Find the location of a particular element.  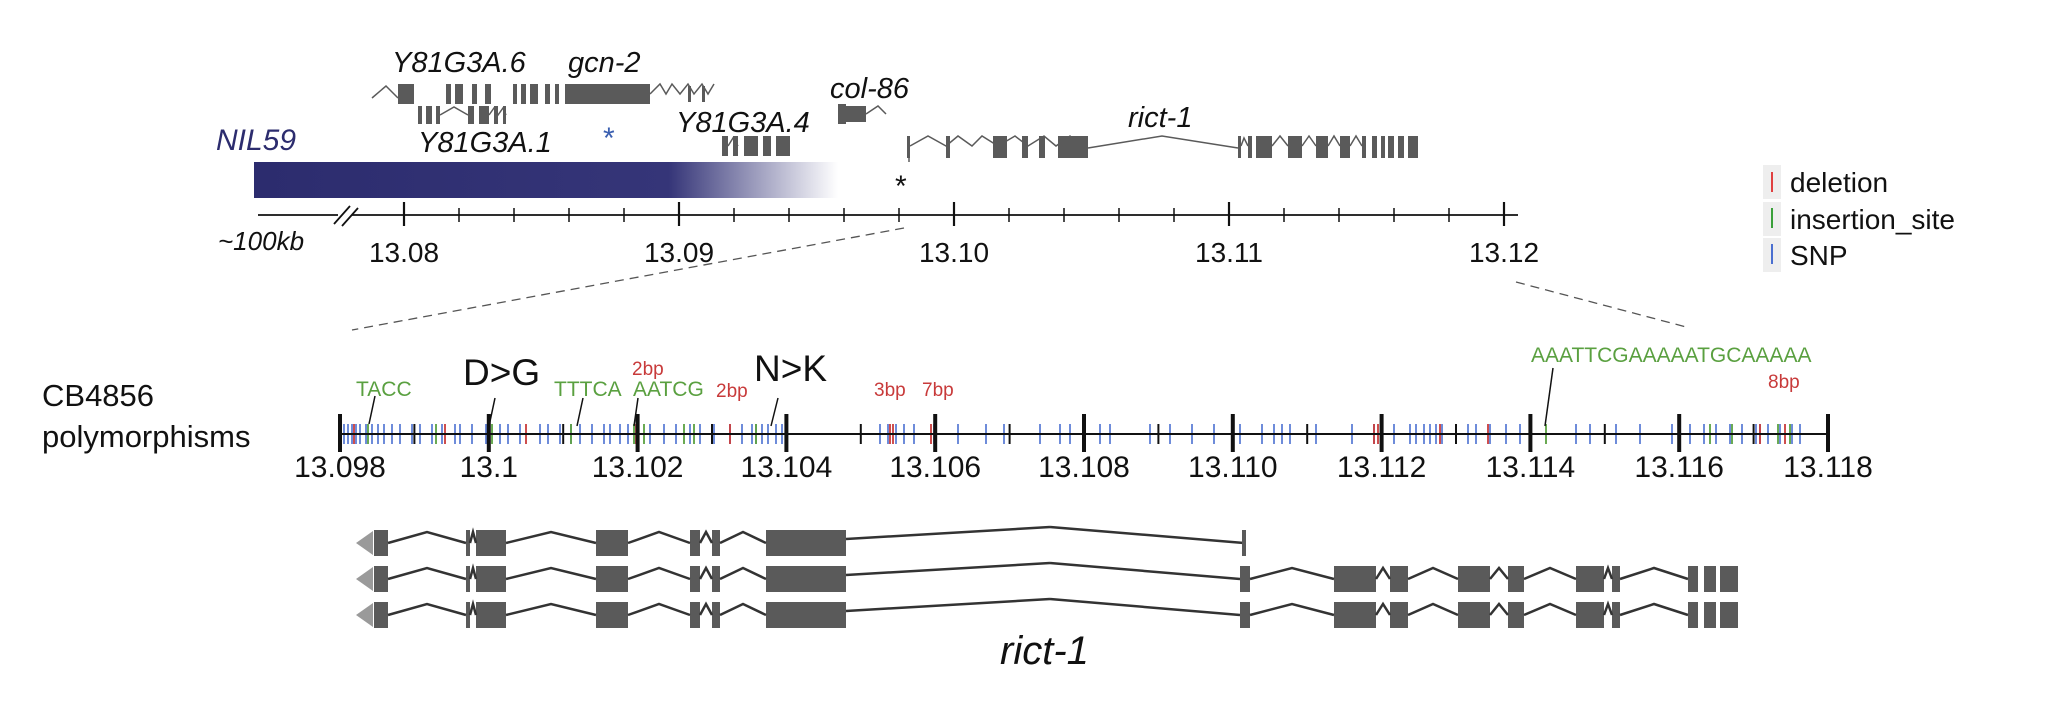

transcripts-label: rict-1 is located at coordinates (1044, 651).